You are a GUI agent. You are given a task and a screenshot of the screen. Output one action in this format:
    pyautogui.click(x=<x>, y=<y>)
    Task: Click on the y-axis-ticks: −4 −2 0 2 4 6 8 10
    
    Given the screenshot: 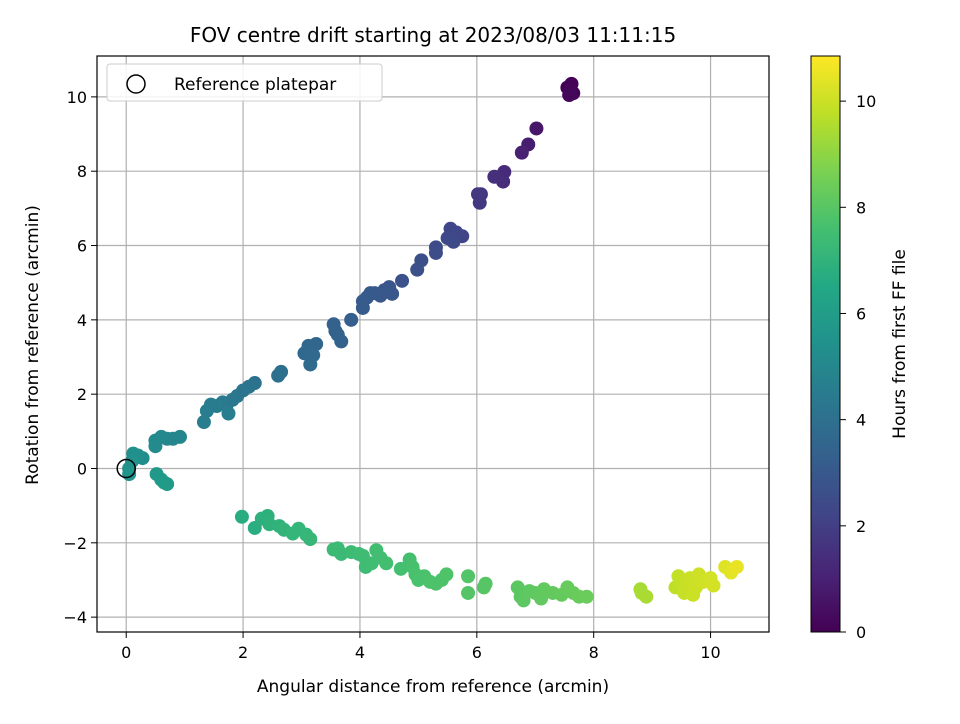 What is the action you would take?
    pyautogui.click(x=80, y=357)
    